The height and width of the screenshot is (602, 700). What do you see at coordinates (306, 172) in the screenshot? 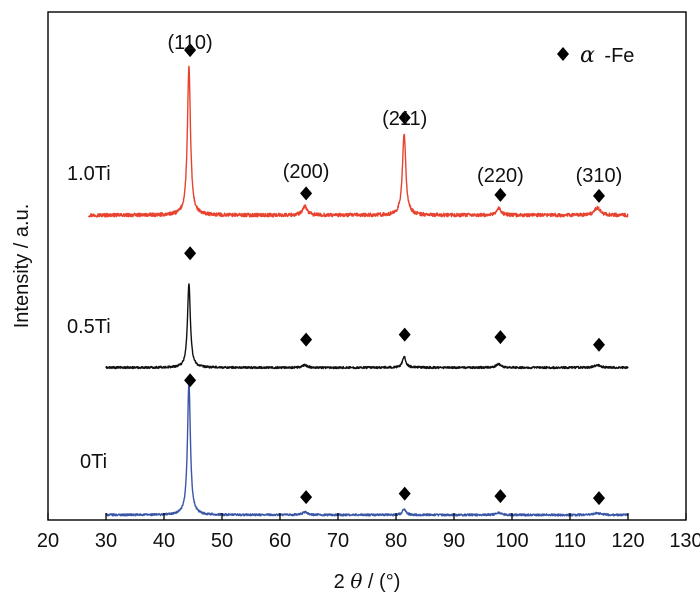
I see `peak-label-200: (200)` at bounding box center [306, 172].